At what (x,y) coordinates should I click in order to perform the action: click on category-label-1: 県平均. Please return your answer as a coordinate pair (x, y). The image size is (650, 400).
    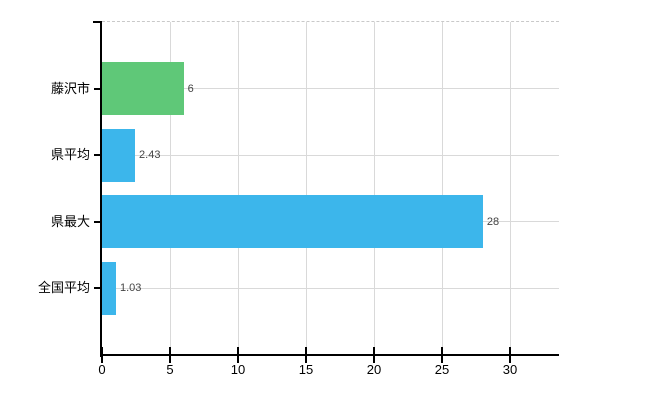
    Looking at the image, I should click on (70, 155).